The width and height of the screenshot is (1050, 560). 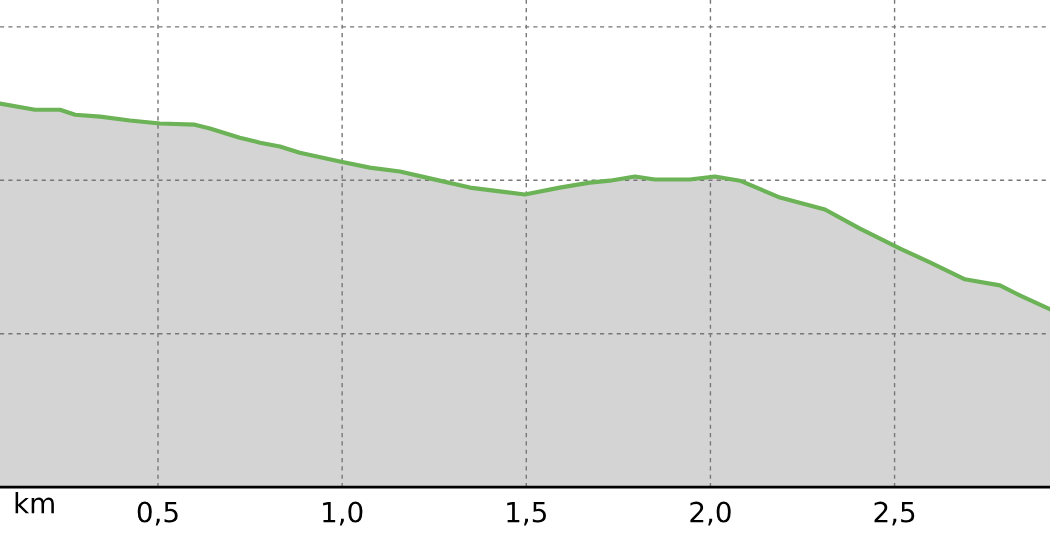 What do you see at coordinates (894, 513) in the screenshot?
I see `x-tick-label: 2,5` at bounding box center [894, 513].